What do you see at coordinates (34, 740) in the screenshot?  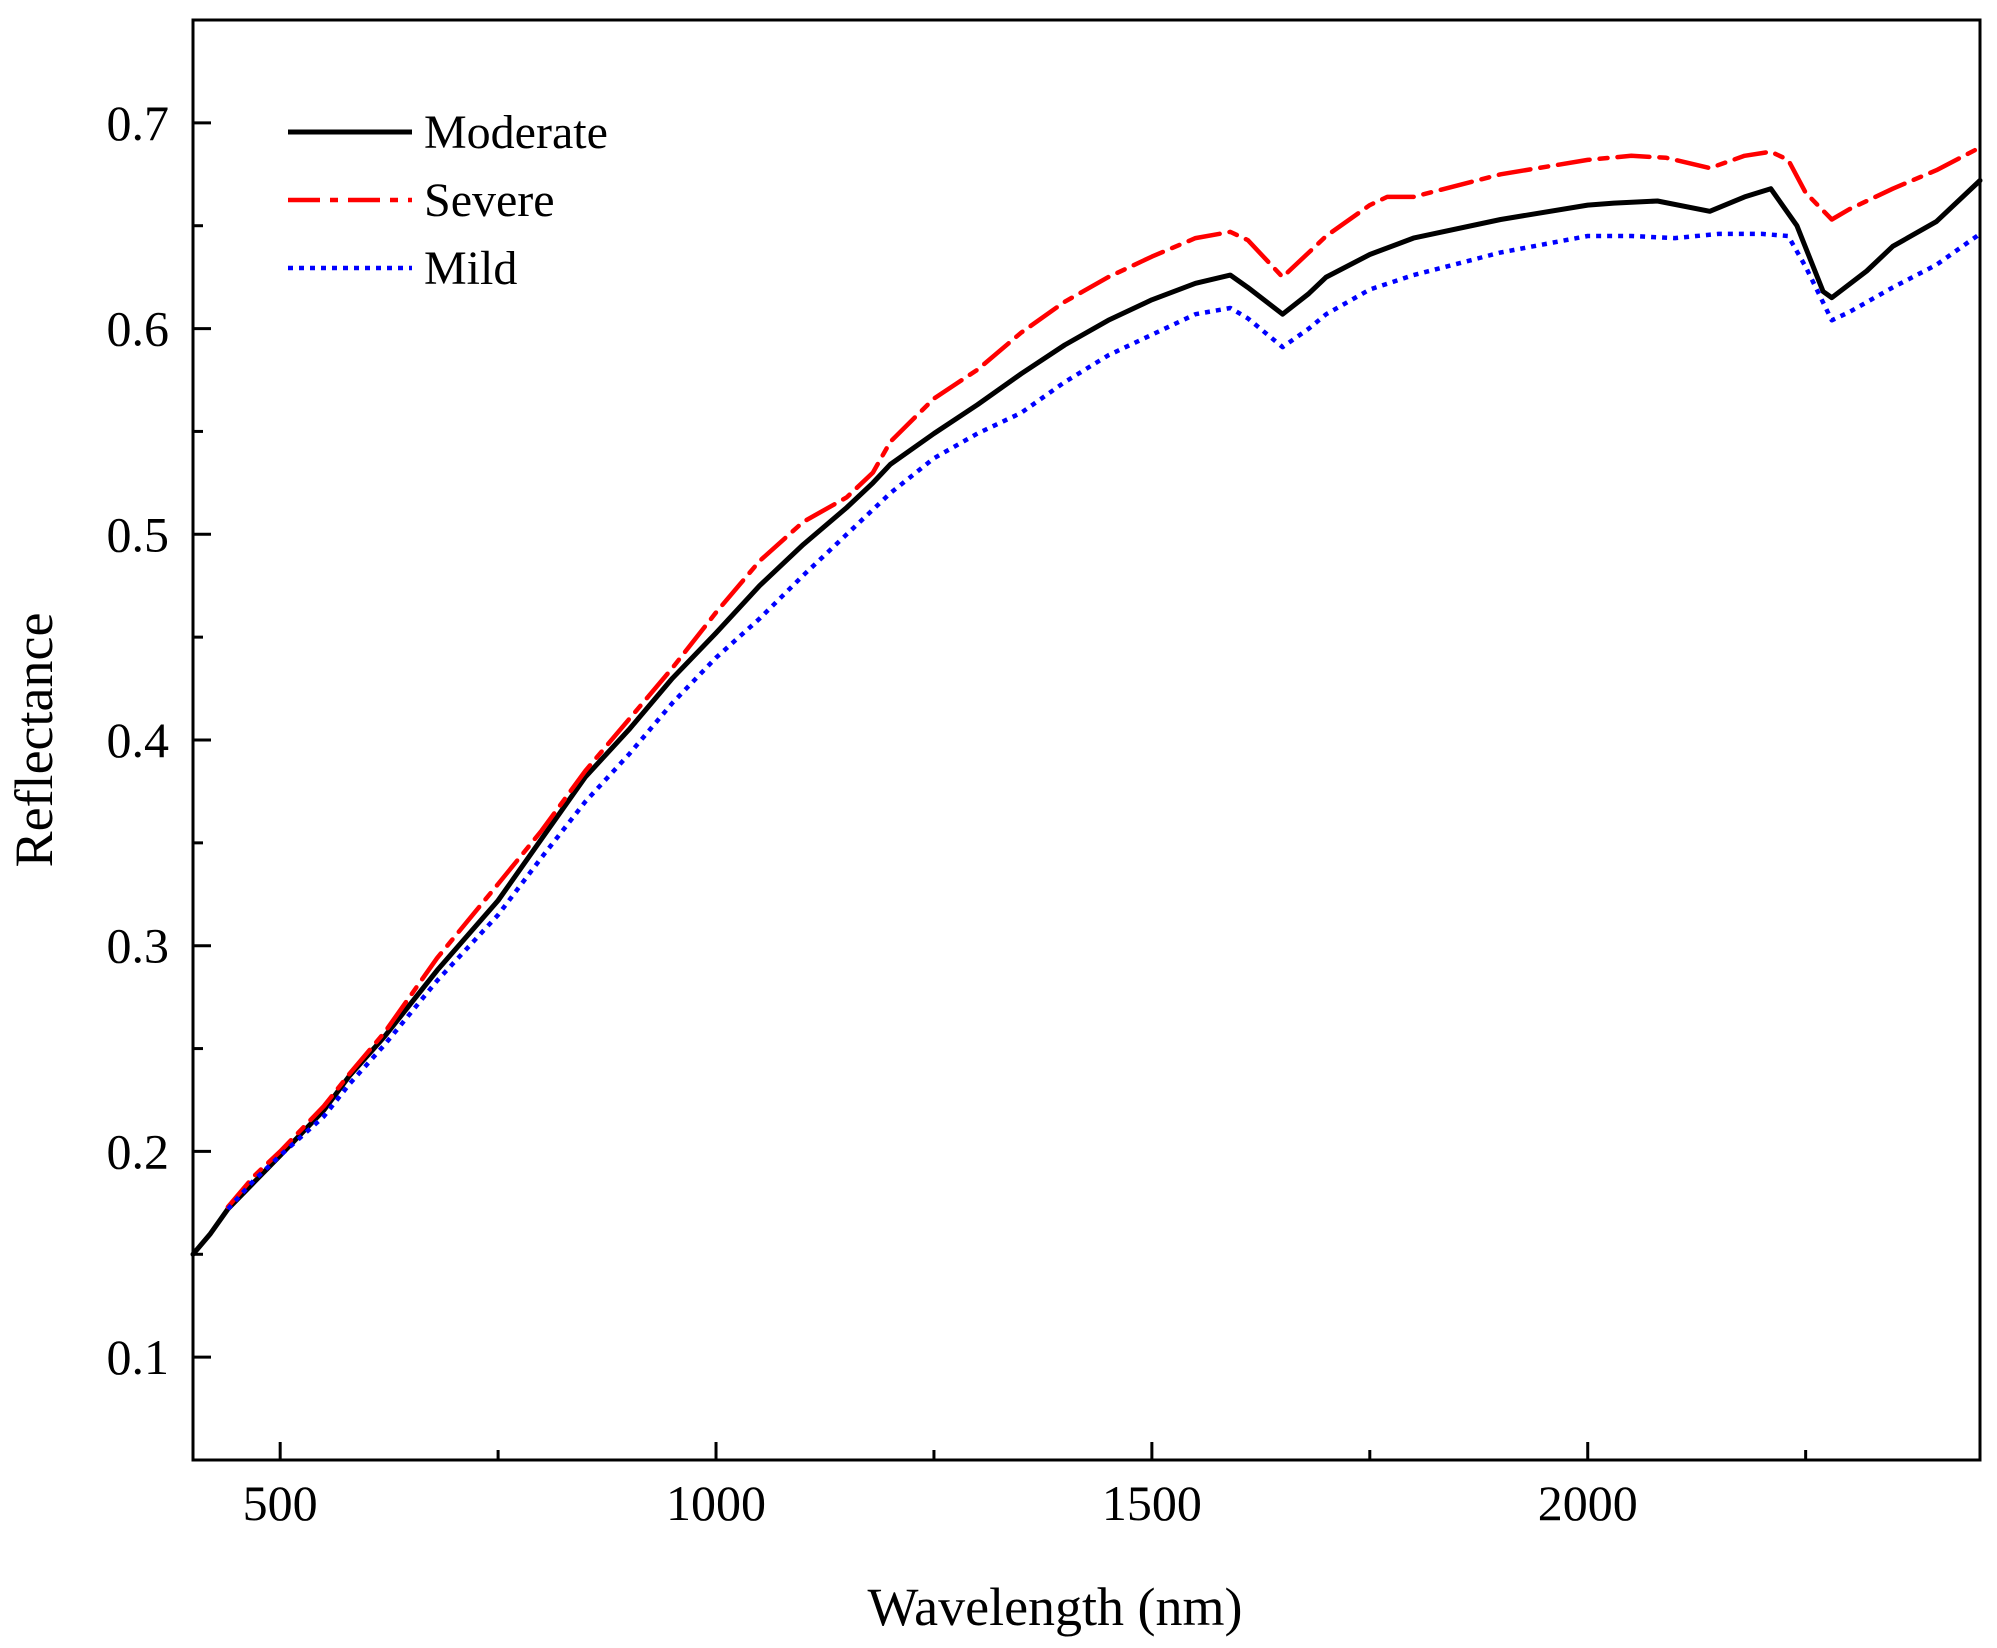 I see `y-axis-title: Reflectance` at bounding box center [34, 740].